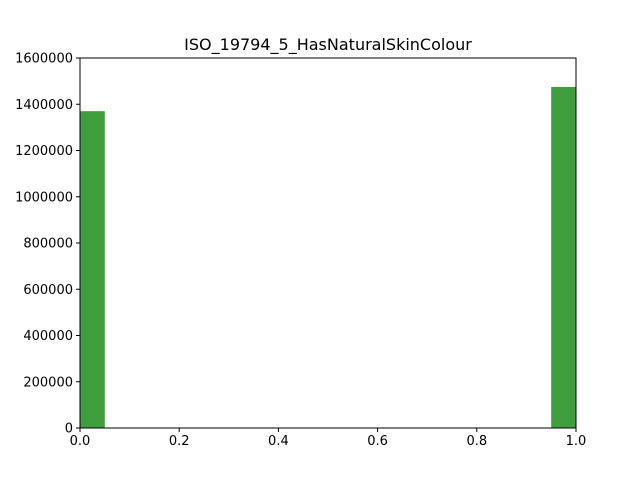 This screenshot has width=640, height=480. What do you see at coordinates (48, 290) in the screenshot?
I see `y-tick-label: 600000` at bounding box center [48, 290].